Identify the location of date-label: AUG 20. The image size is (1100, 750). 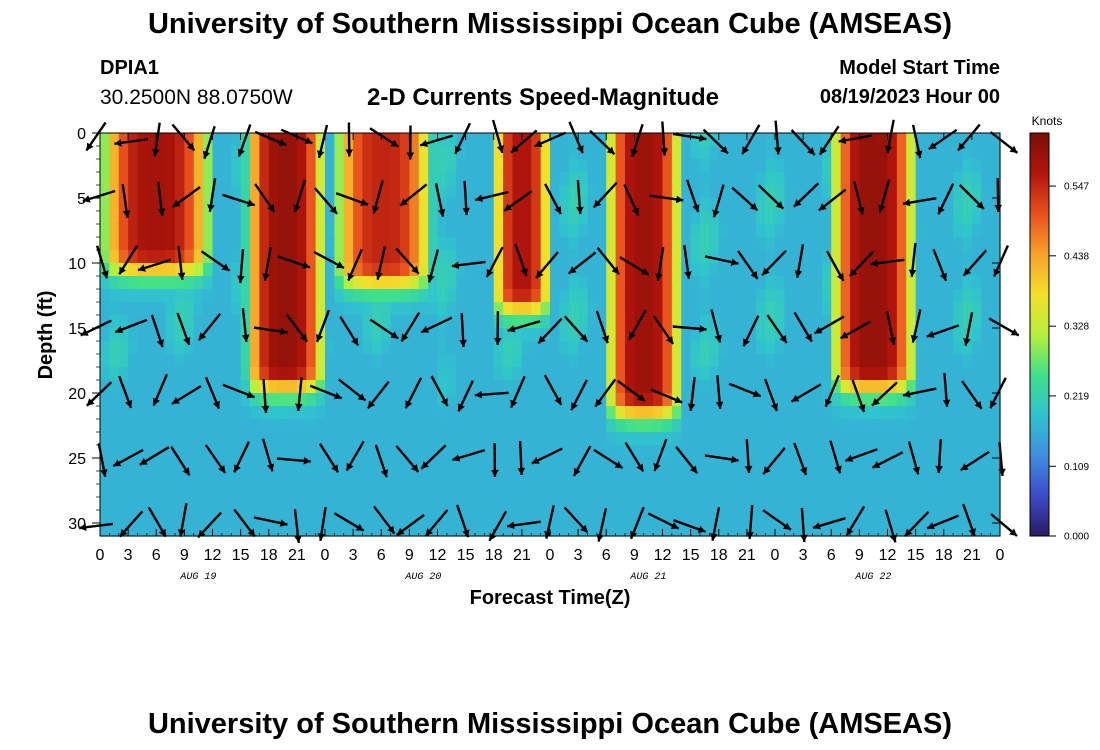
(422, 577).